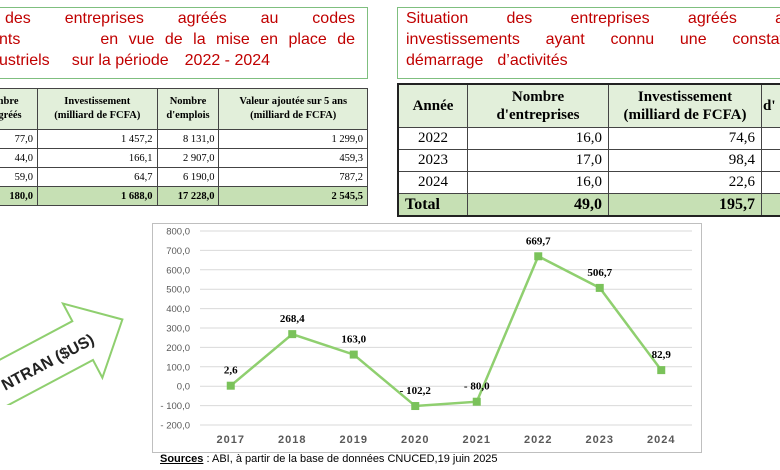  I want to click on right-title-line-3: démarrage d’activités, so click(589, 60).